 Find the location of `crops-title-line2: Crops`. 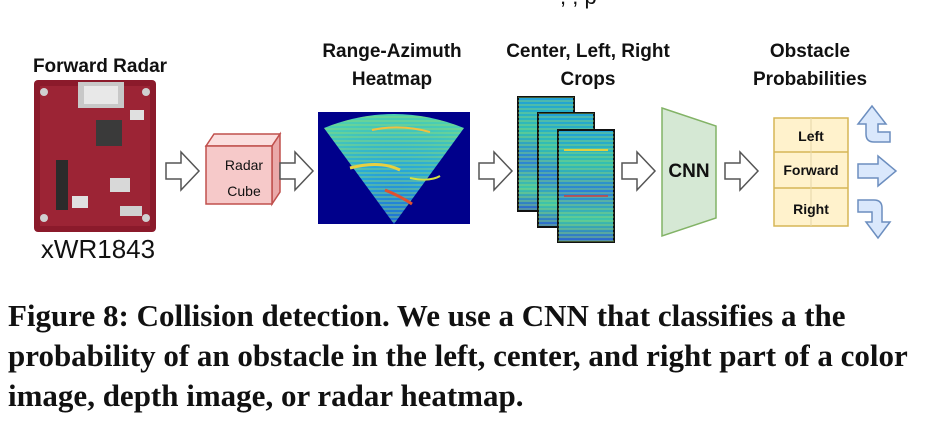

crops-title-line2: Crops is located at coordinates (588, 79).